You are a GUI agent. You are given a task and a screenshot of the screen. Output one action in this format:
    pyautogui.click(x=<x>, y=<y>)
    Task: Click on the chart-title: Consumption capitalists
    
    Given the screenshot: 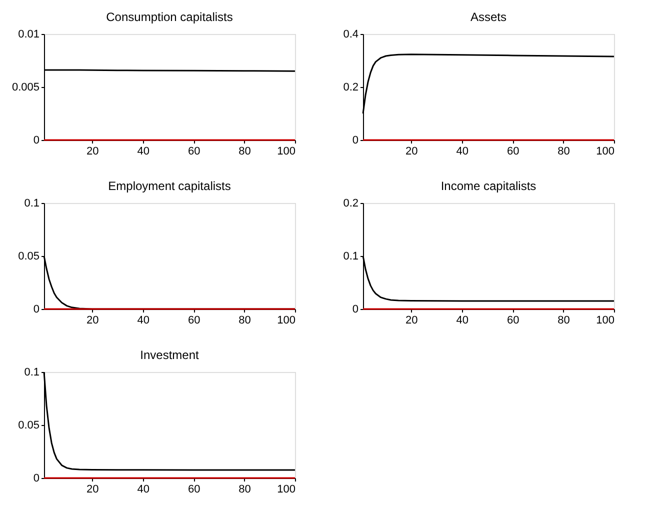 What is the action you would take?
    pyautogui.click(x=169, y=17)
    